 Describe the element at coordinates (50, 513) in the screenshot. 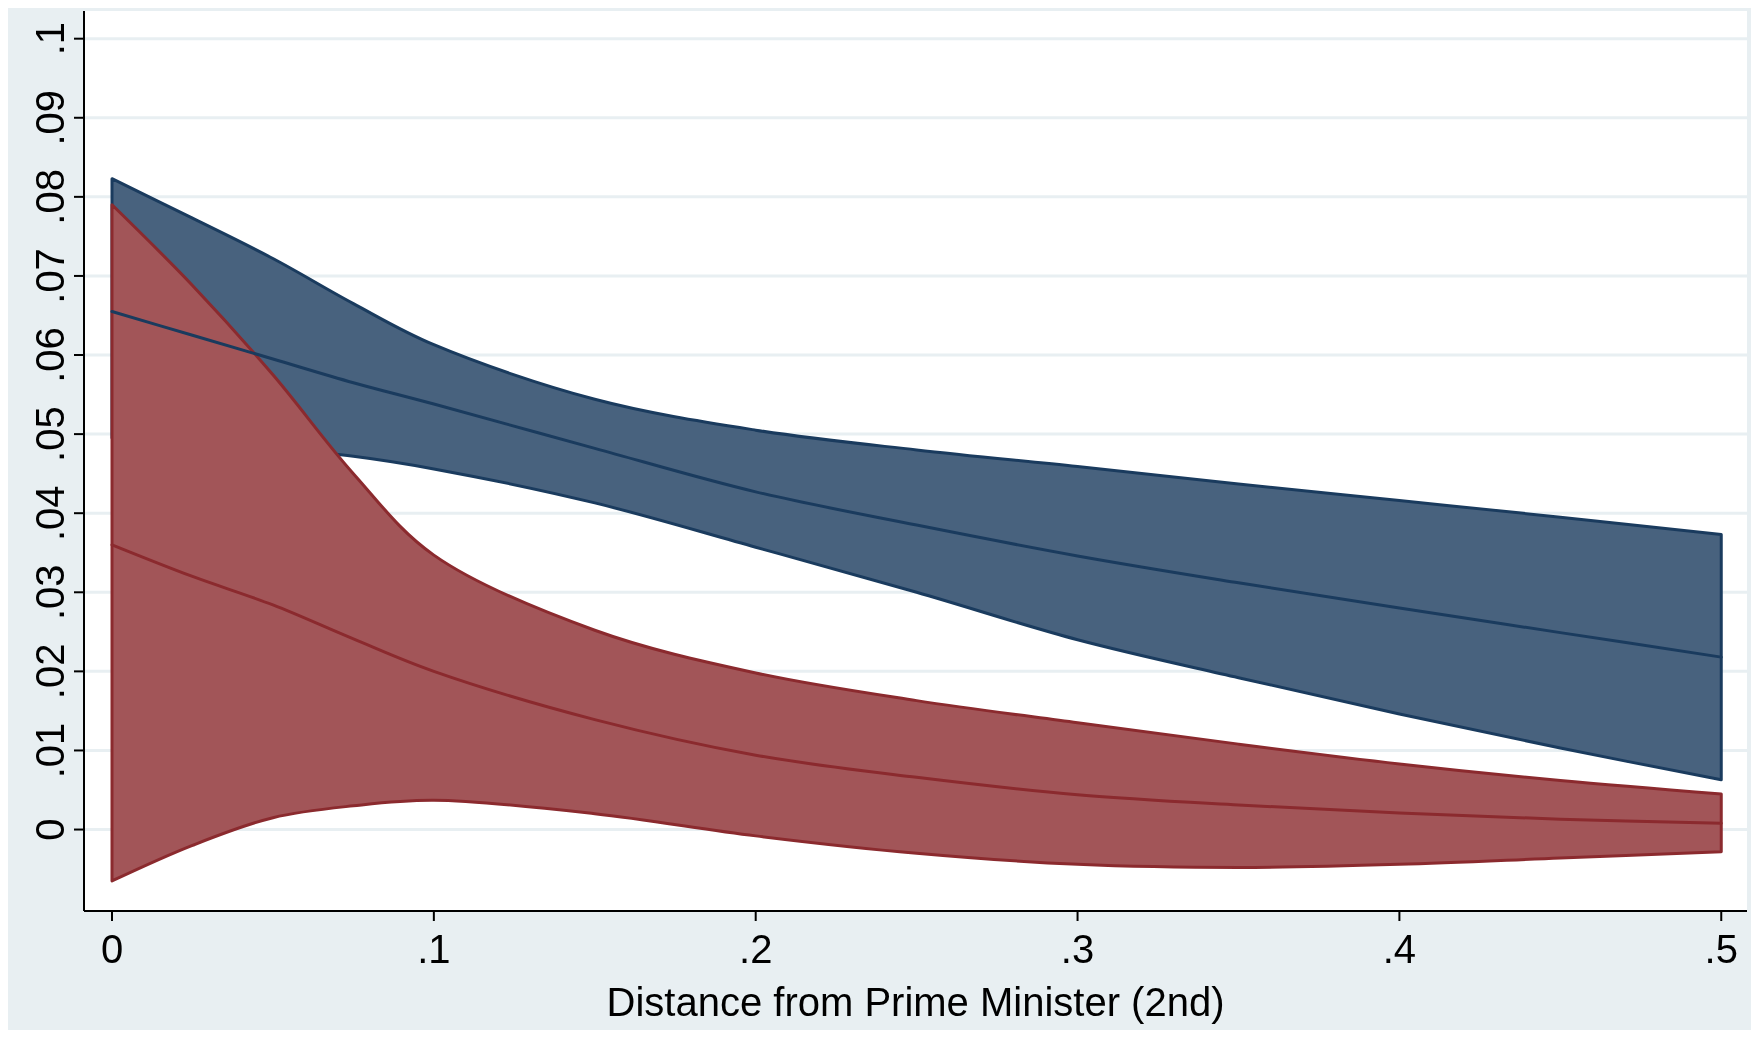

I see `y-tick-label: .04` at that location.